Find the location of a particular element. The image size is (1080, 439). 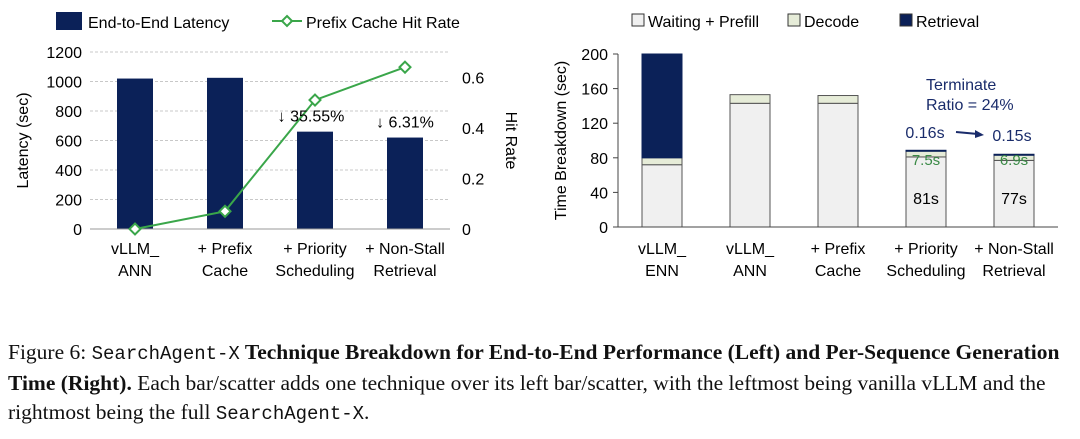

y2-tick-label: 0.4 is located at coordinates (473, 129).